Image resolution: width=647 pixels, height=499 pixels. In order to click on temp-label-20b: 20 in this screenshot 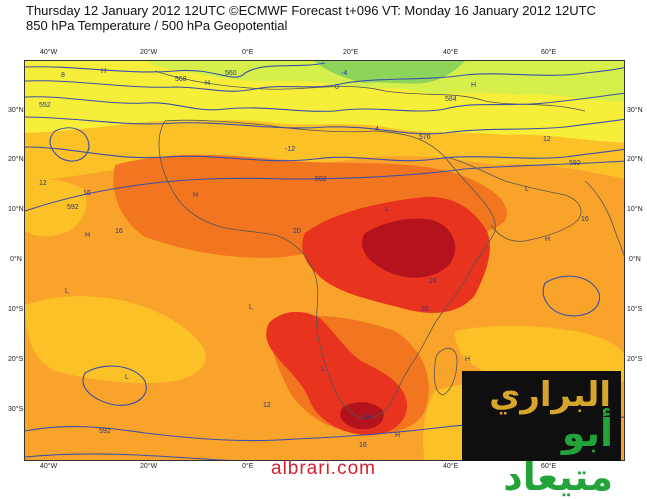, I will do `click(425, 309)`.